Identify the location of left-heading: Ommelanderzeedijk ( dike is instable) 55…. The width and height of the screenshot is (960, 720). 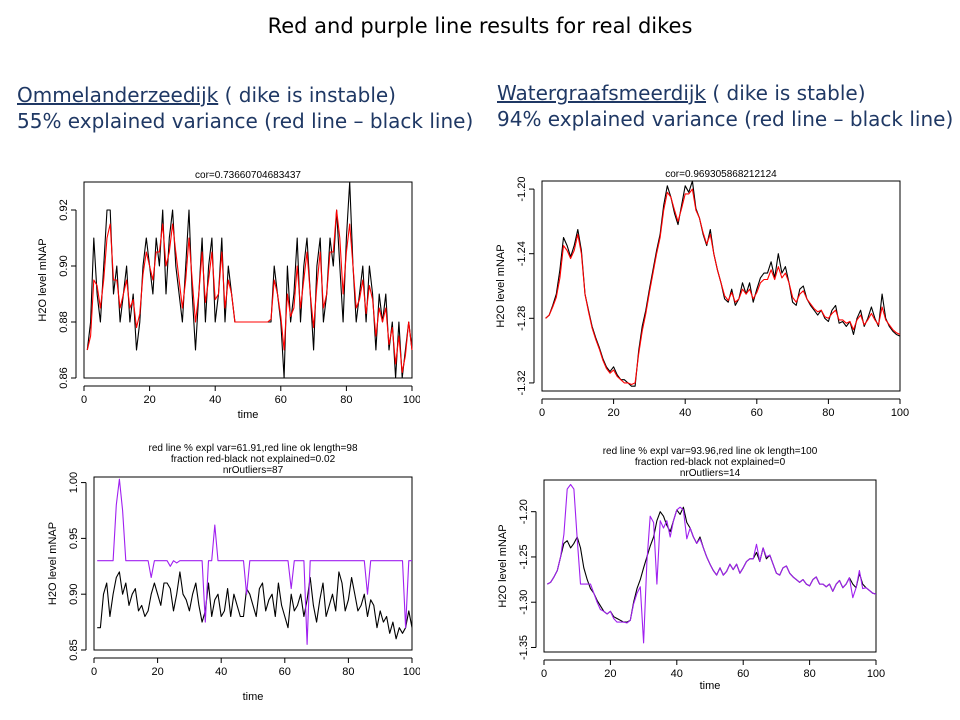
(245, 108).